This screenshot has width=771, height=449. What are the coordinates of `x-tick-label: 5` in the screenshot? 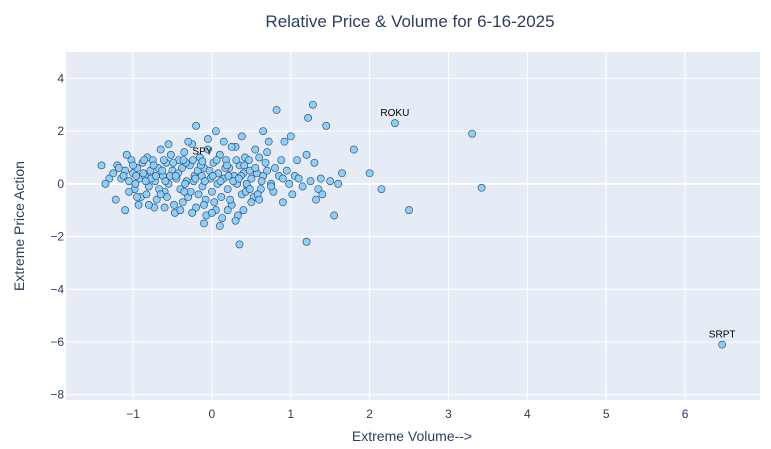 It's located at (606, 414).